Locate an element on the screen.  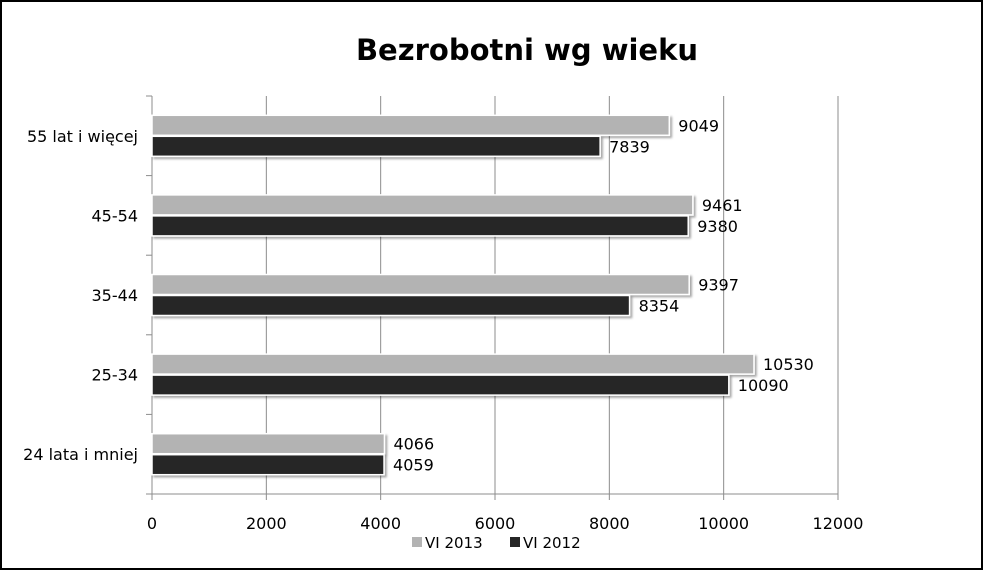
data-label: 9461 is located at coordinates (722, 205).